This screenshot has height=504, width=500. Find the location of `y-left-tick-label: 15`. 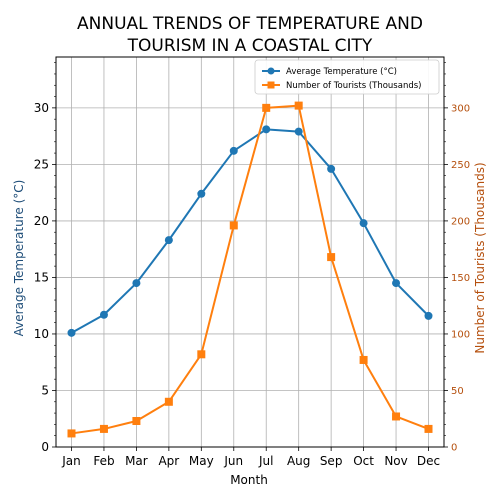

y-left-tick-label: 15 is located at coordinates (41, 277).